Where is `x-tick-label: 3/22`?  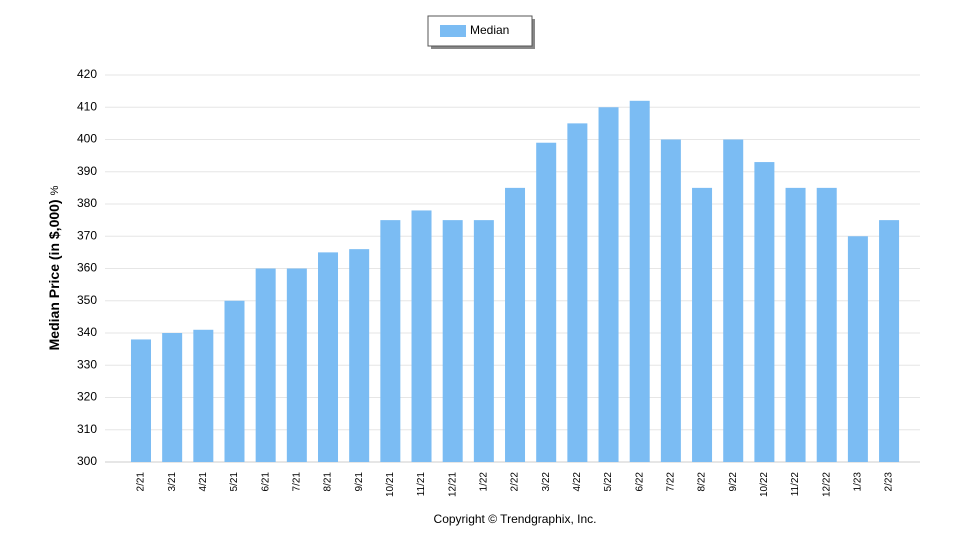 x-tick-label: 3/22 is located at coordinates (546, 482).